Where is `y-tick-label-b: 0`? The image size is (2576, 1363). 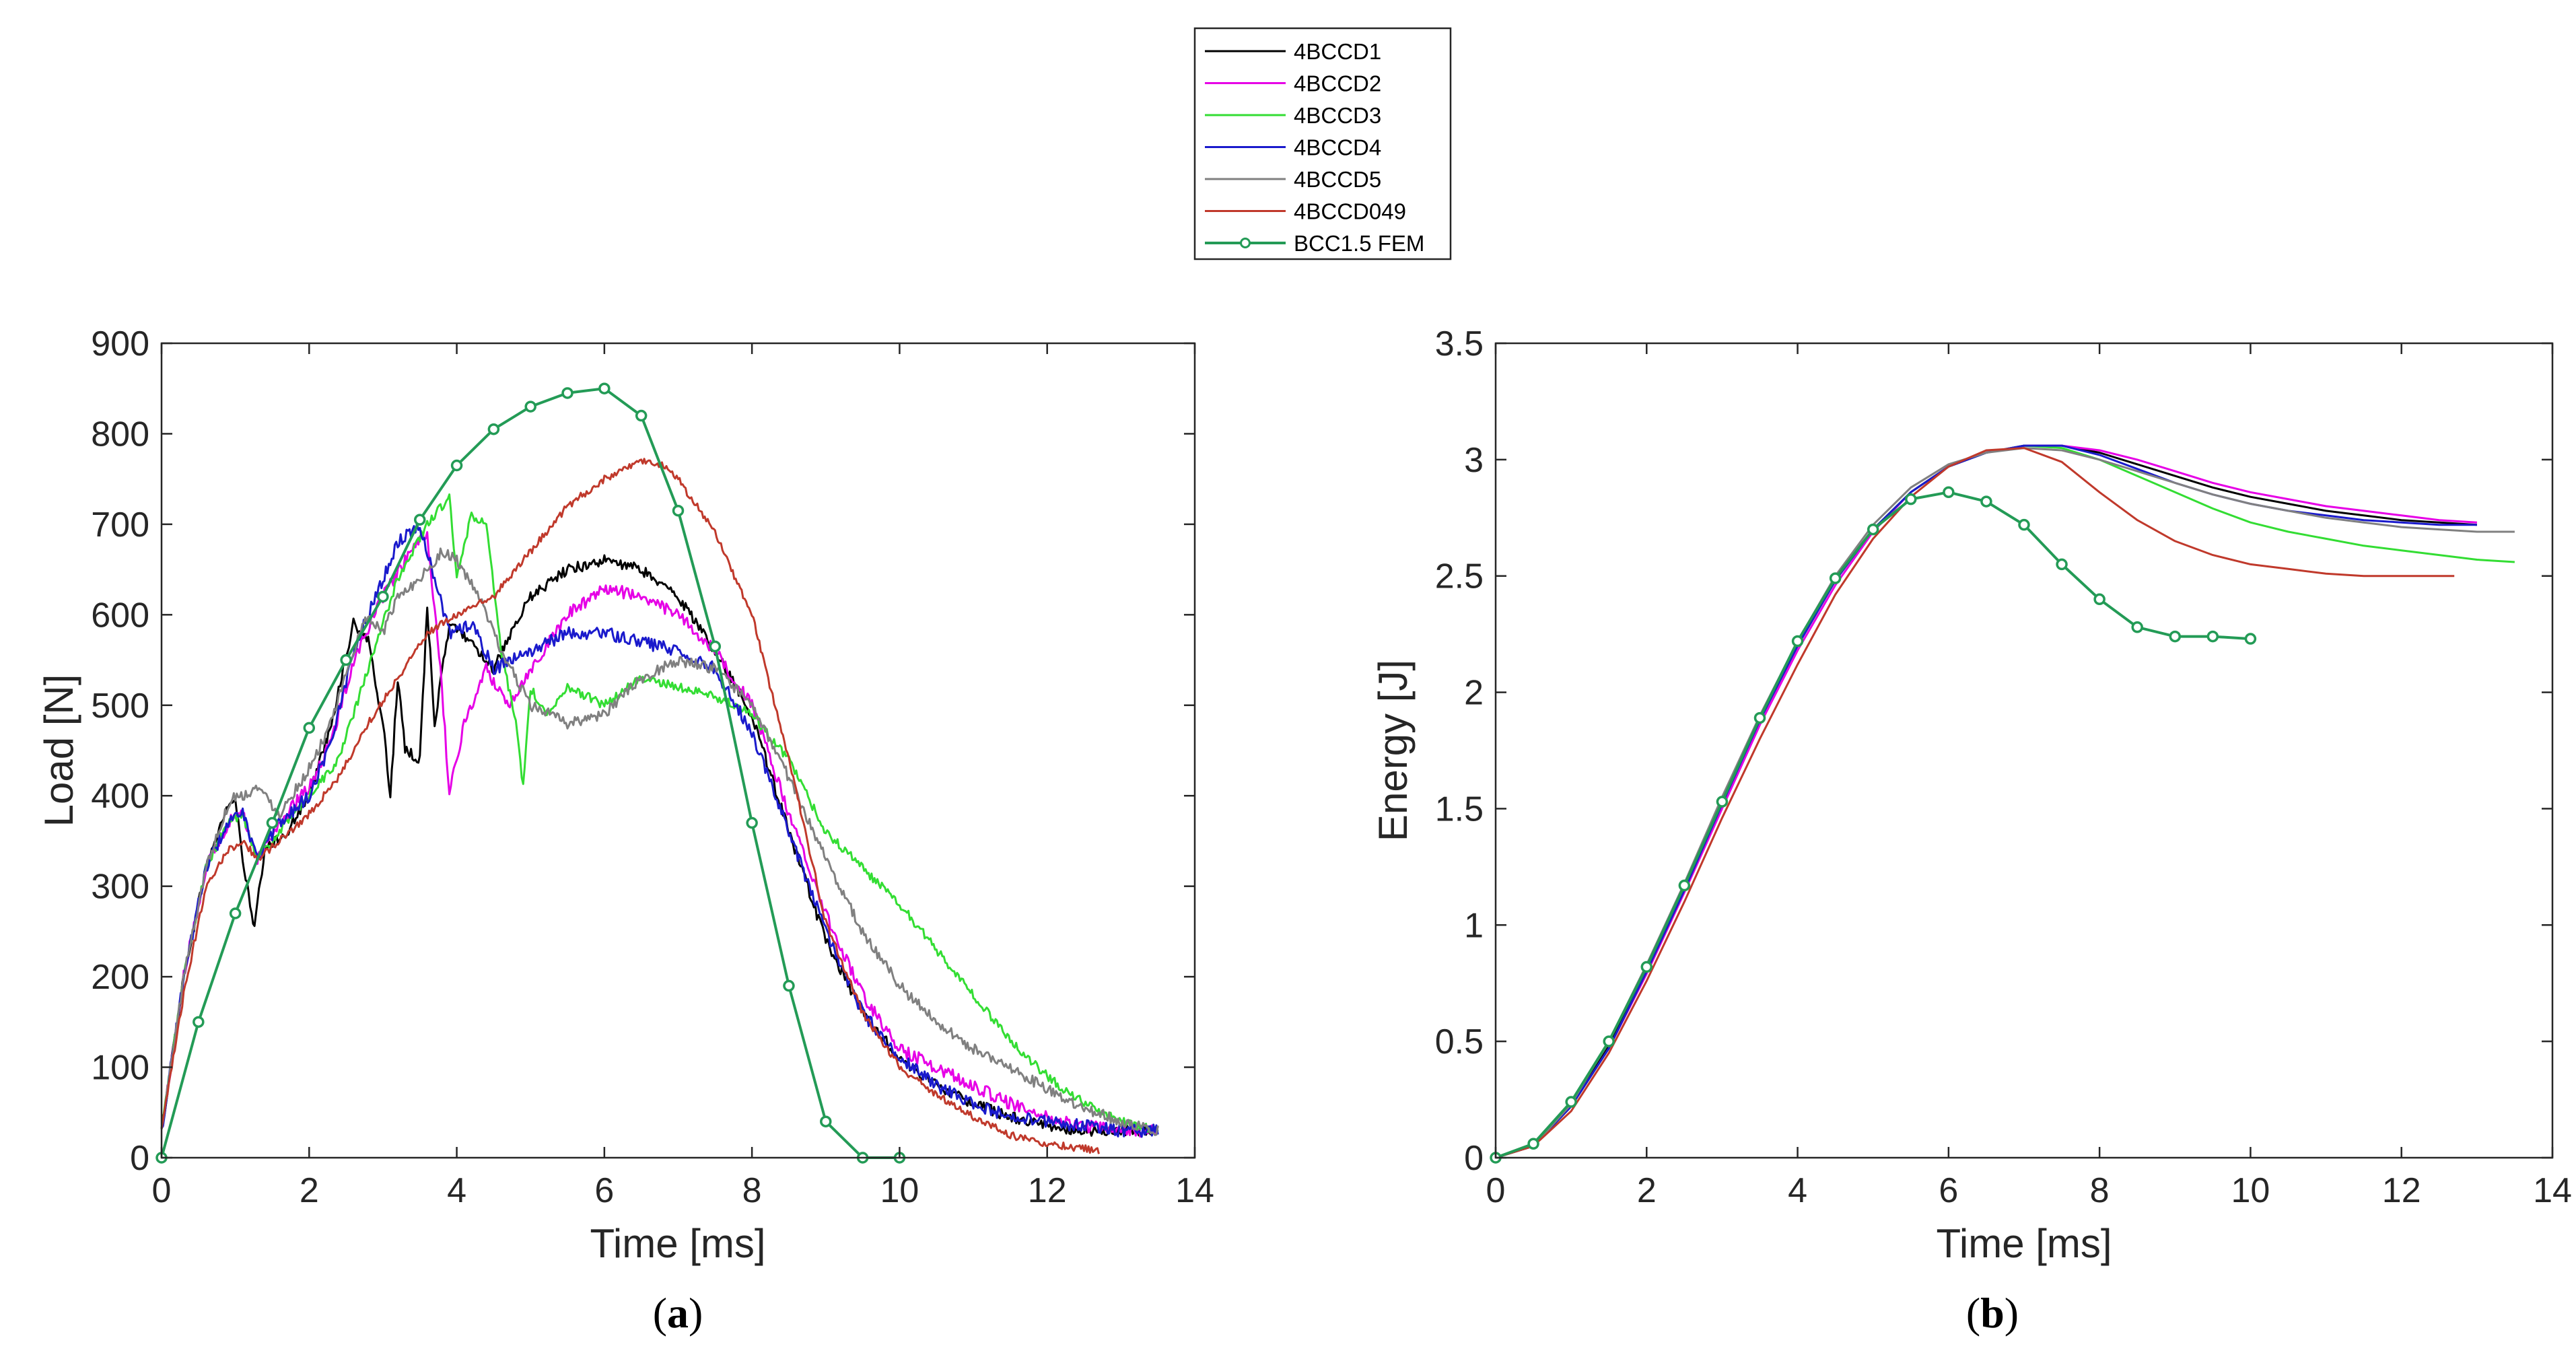 y-tick-label-b: 0 is located at coordinates (1474, 1158).